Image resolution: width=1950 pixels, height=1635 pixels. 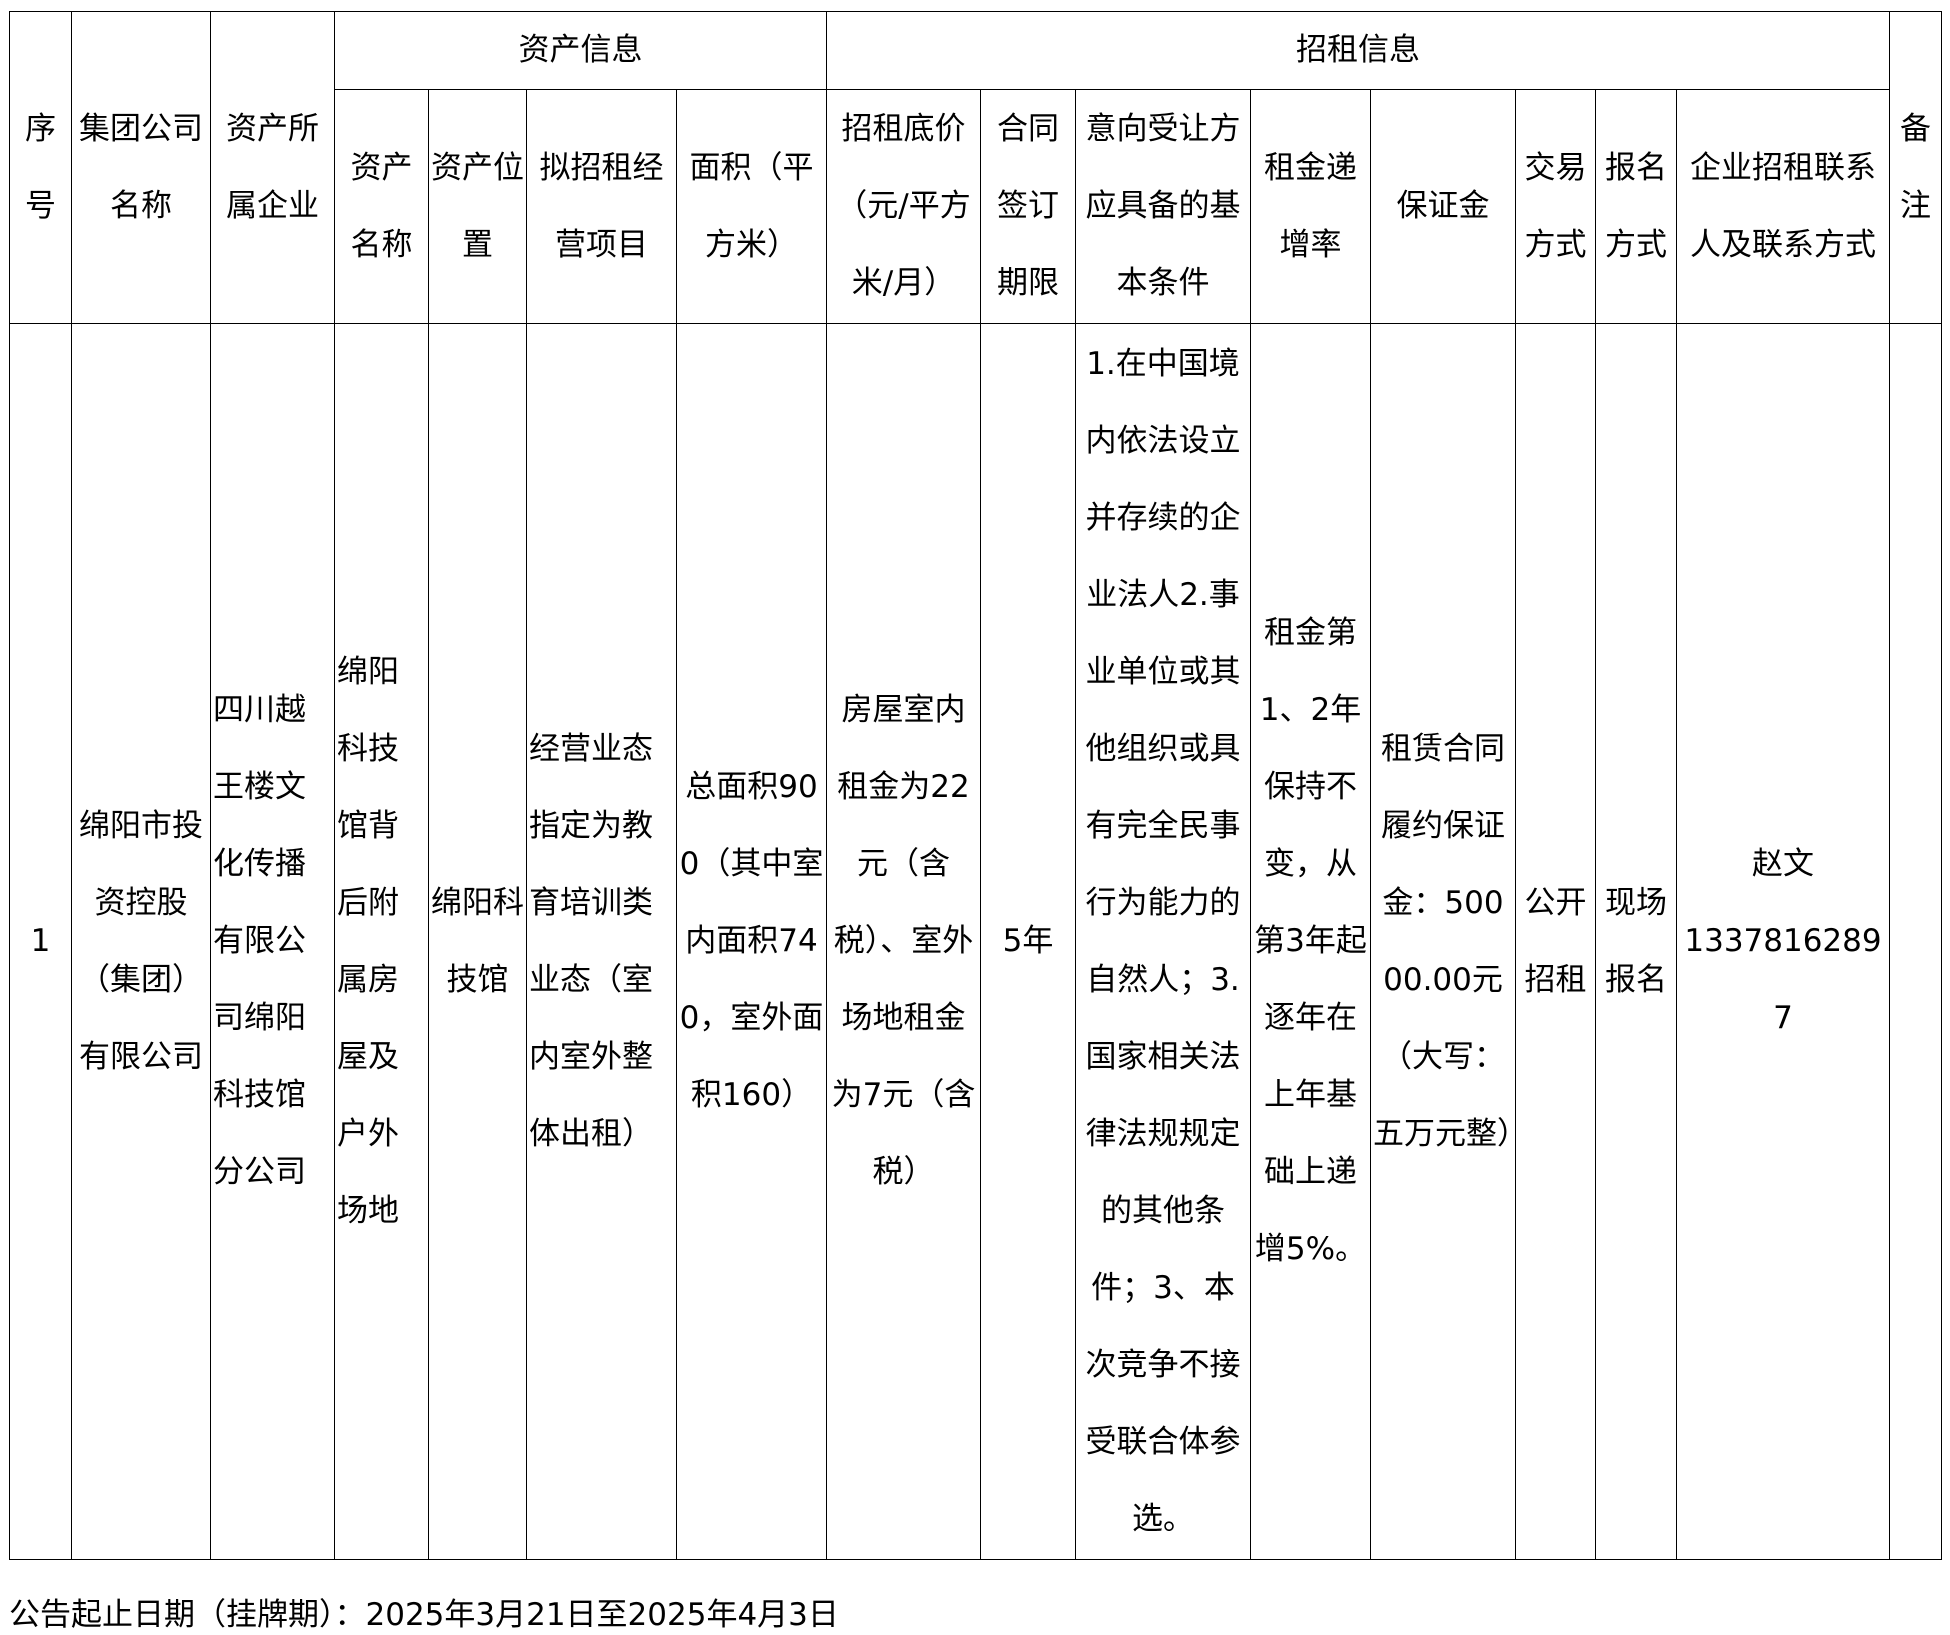 What do you see at coordinates (1443, 206) in the screenshot?
I see `header-deposit: 保证金` at bounding box center [1443, 206].